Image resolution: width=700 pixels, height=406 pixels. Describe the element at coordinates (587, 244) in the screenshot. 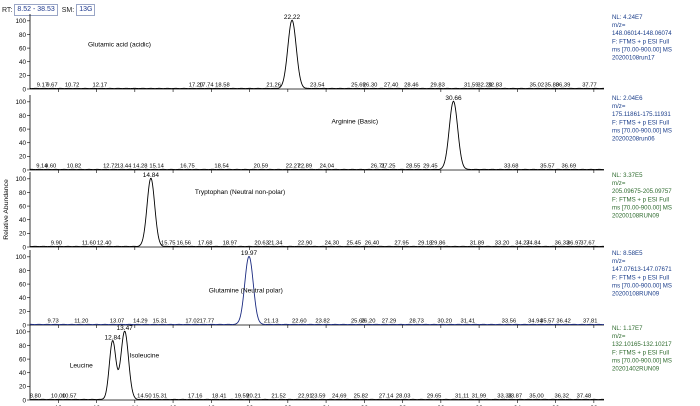

I see `baseline-rt-label: 37.67` at that location.